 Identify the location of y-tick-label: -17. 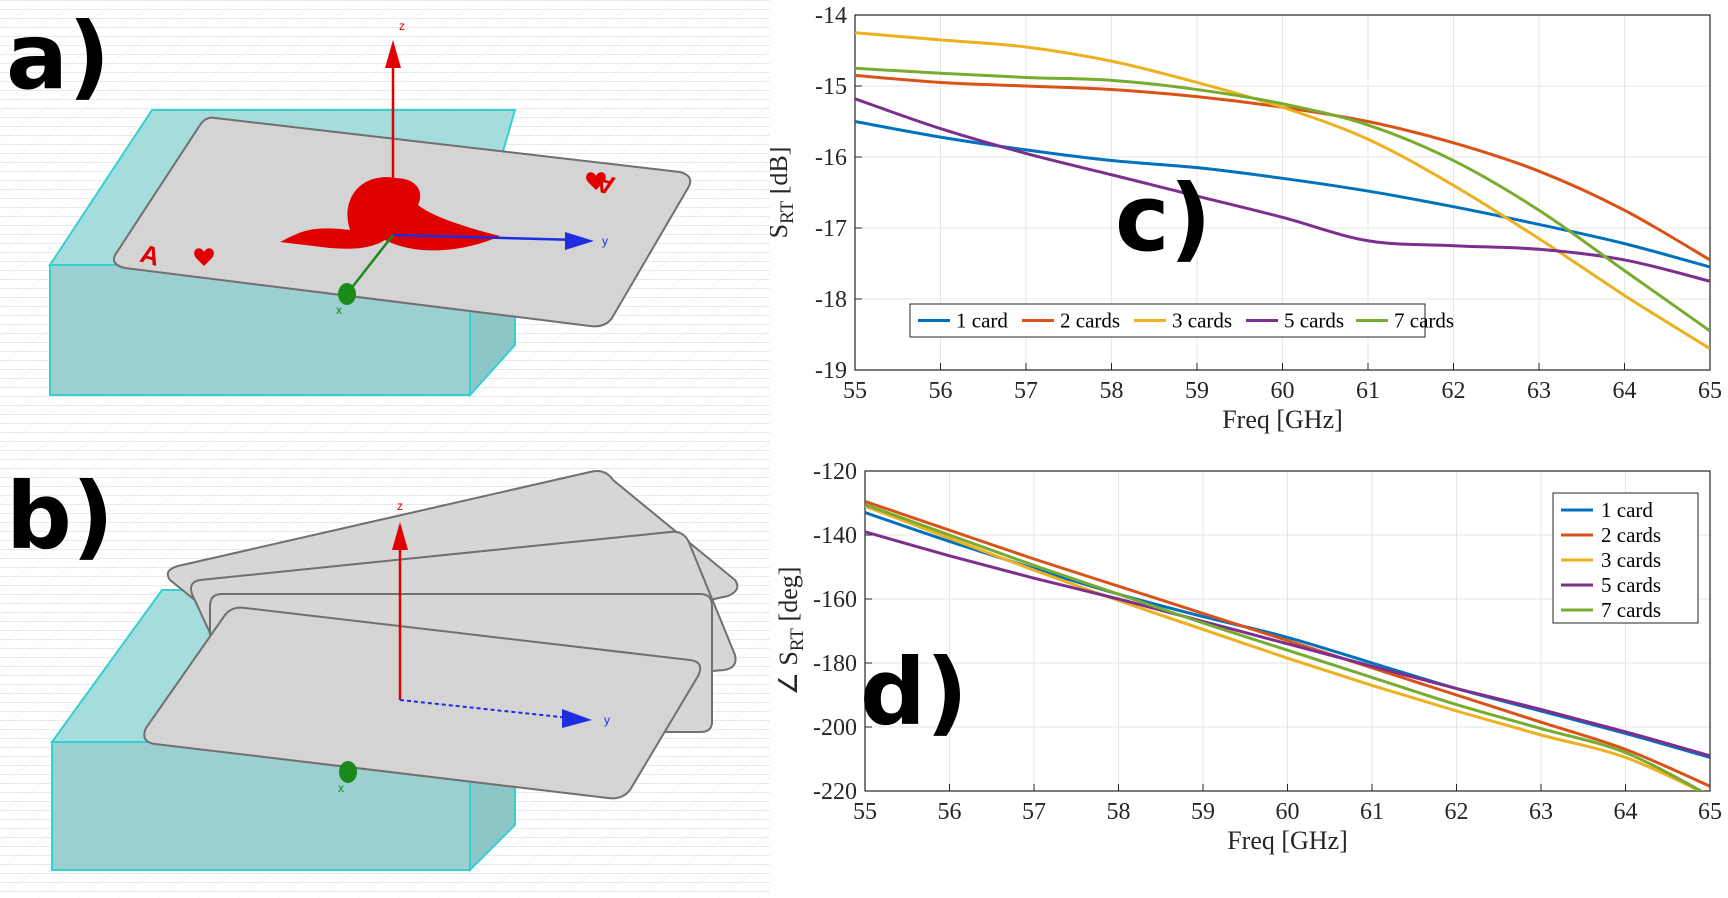
(831, 229).